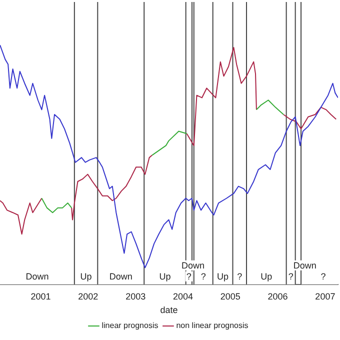 This screenshot has width=340, height=340. What do you see at coordinates (130, 325) in the screenshot?
I see `legend-label: linear prognosis` at bounding box center [130, 325].